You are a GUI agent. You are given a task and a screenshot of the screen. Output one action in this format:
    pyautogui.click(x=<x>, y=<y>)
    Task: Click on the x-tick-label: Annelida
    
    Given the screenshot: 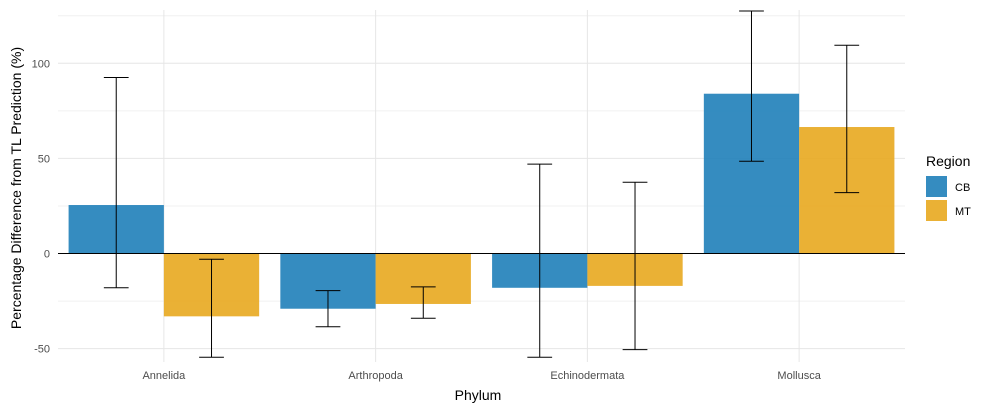 What is the action you would take?
    pyautogui.click(x=164, y=376)
    